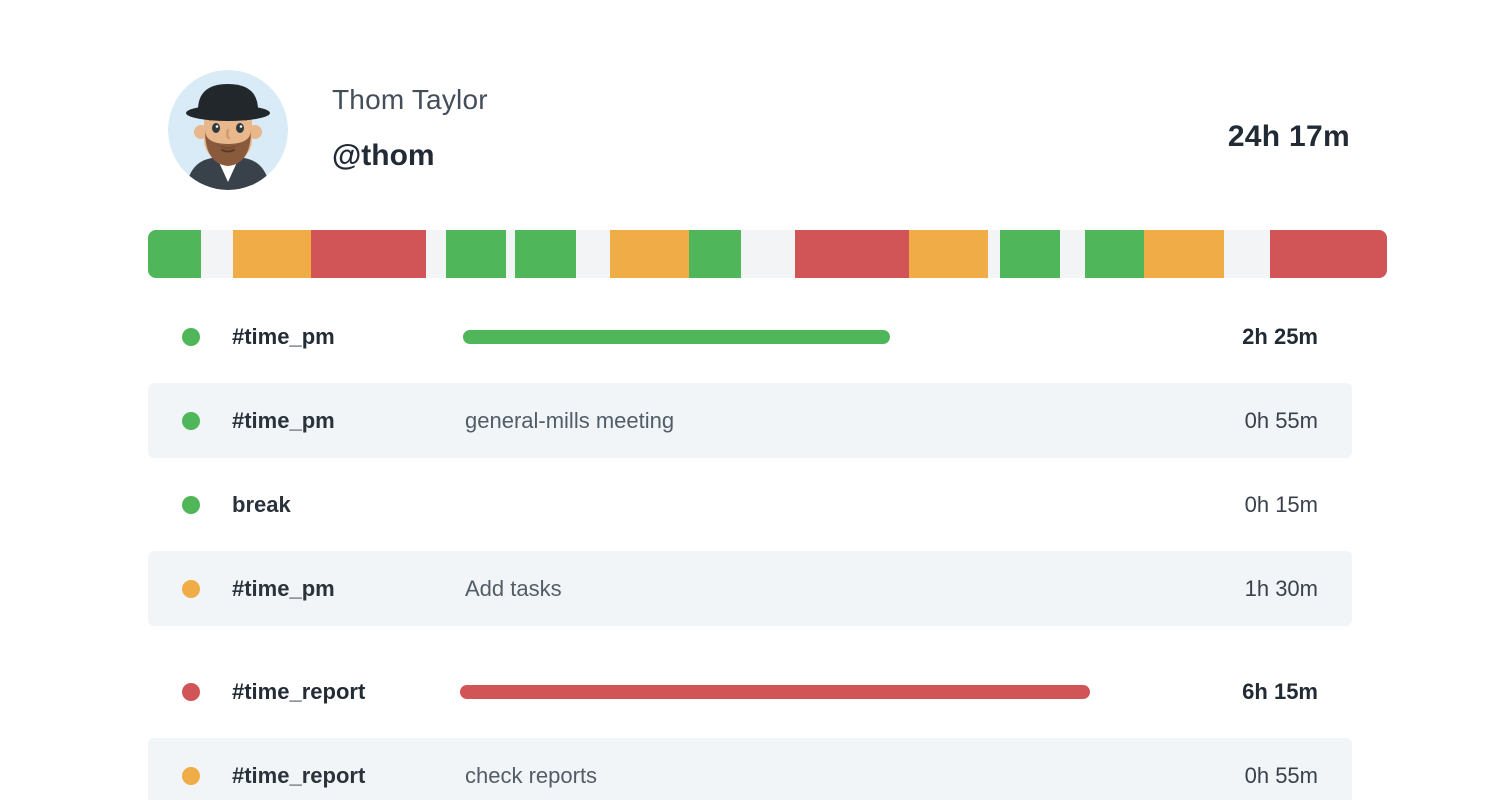 The image size is (1500, 800). I want to click on duration-value: 0h 15m, so click(1281, 504).